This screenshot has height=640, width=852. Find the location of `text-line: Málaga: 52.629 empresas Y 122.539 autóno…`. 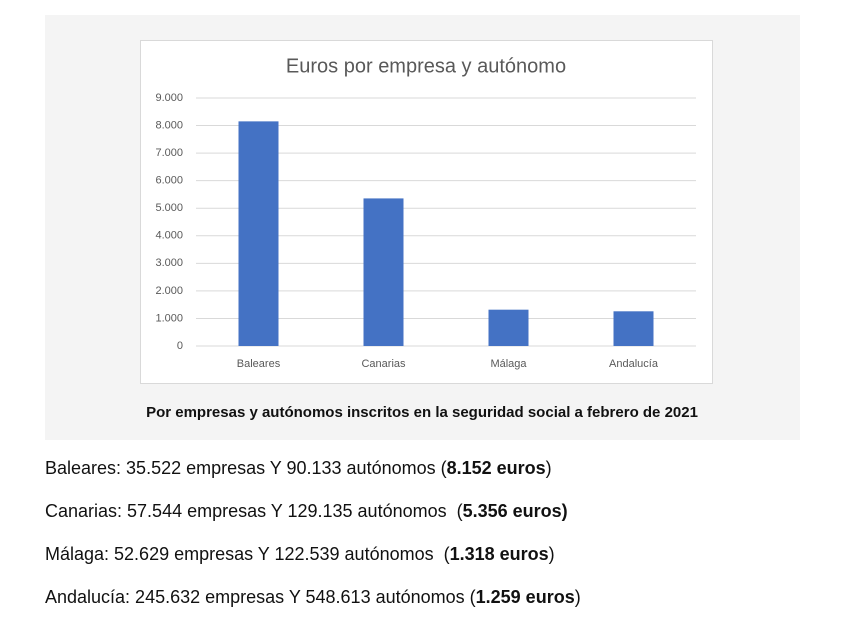

text-line: Málaga: 52.629 empresas Y 122.539 autóno… is located at coordinates (300, 554).